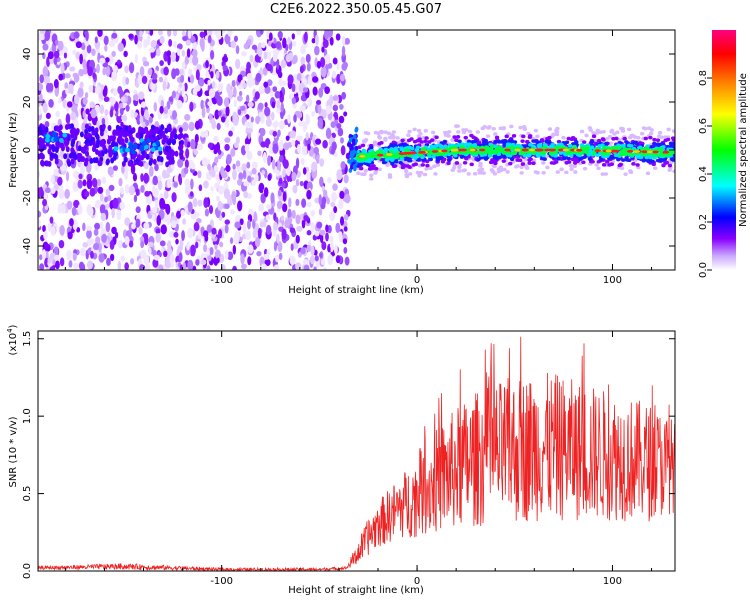 Image resolution: width=750 pixels, height=600 pixels. Describe the element at coordinates (354, 136) in the screenshot. I see `onset-cell` at that location.